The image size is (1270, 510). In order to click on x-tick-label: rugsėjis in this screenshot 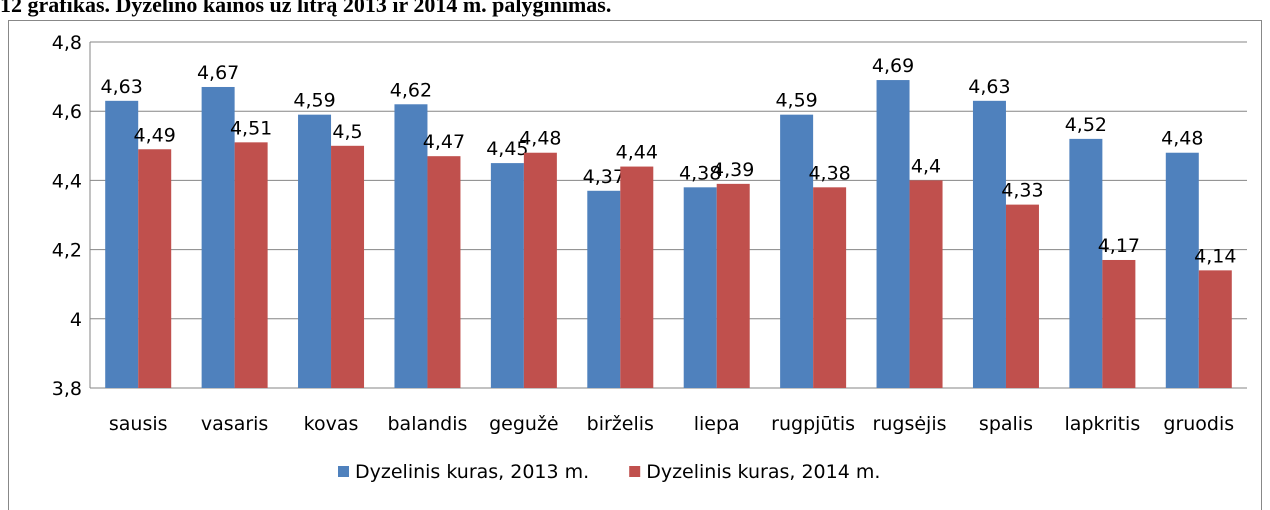, I will do `click(910, 424)`.